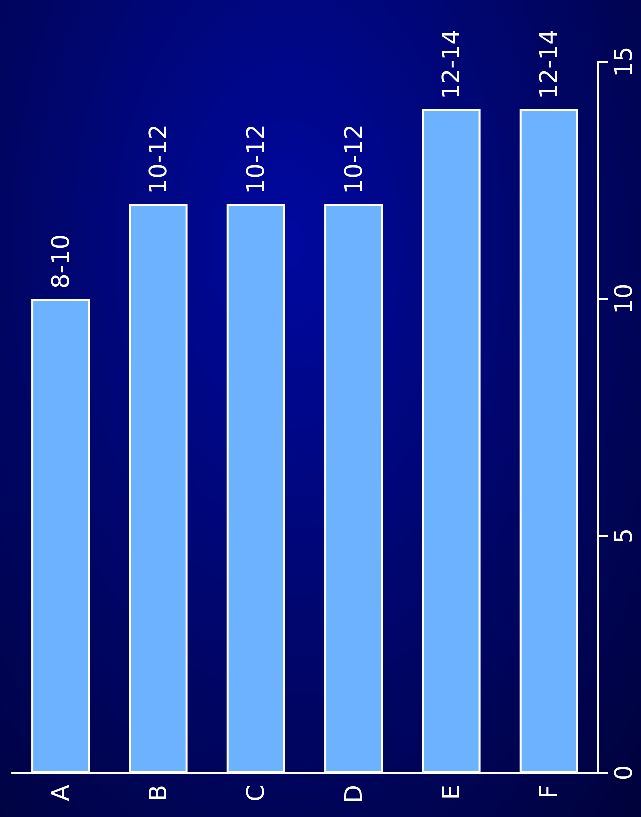 The image size is (641, 817). I want to click on y-tick-label: 5, so click(624, 536).